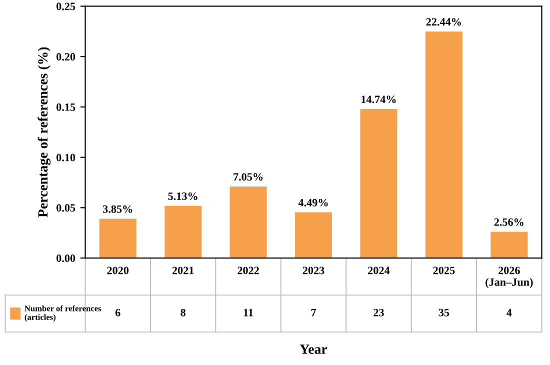 This screenshot has height=365, width=550. What do you see at coordinates (118, 270) in the screenshot?
I see `x-tick-label: 2020` at bounding box center [118, 270].